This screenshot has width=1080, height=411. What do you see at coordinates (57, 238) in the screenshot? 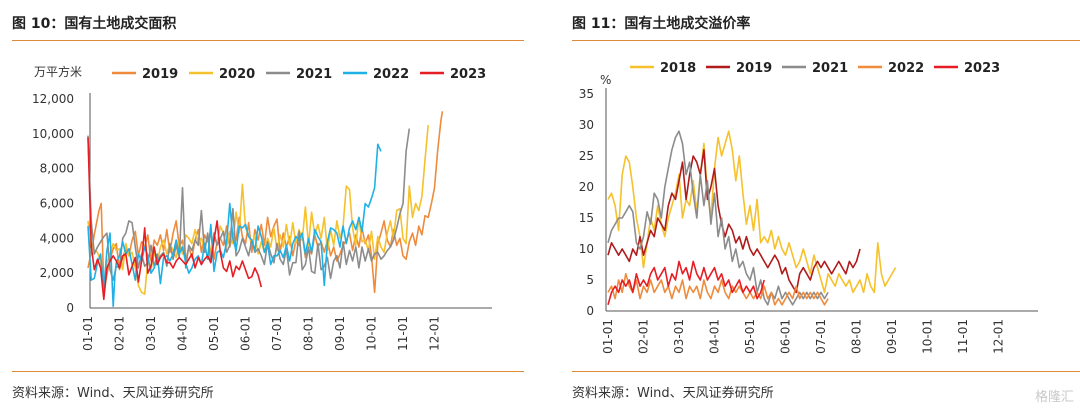
I see `y-tick-label: 4,000` at bounding box center [57, 238].